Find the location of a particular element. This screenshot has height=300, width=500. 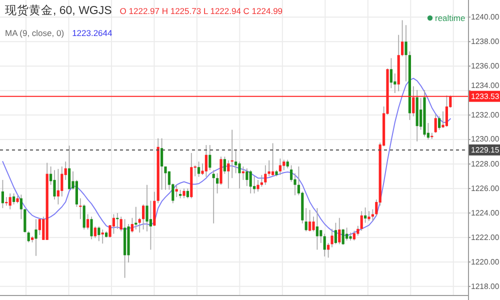

annotation: realtime is located at coordinates (450, 18).